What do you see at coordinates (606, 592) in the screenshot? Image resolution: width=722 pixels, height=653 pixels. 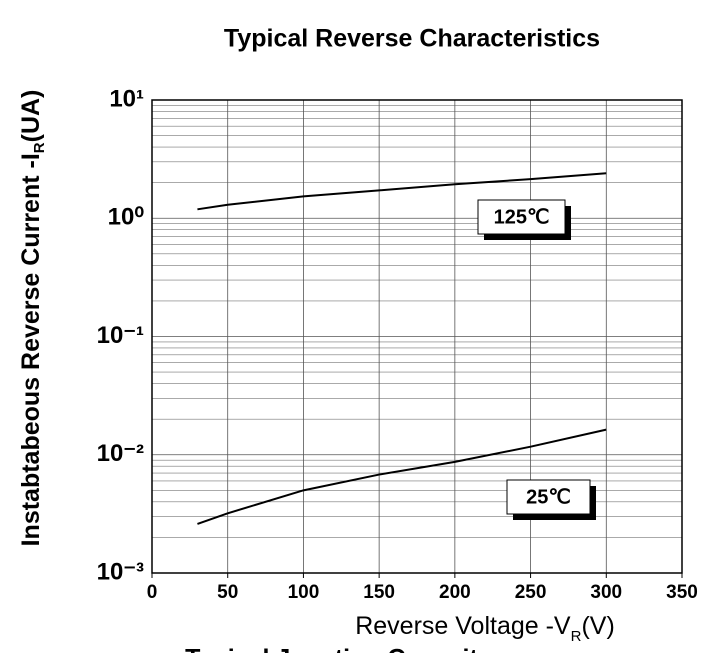 I see `x-tick-label: 300` at bounding box center [606, 592].